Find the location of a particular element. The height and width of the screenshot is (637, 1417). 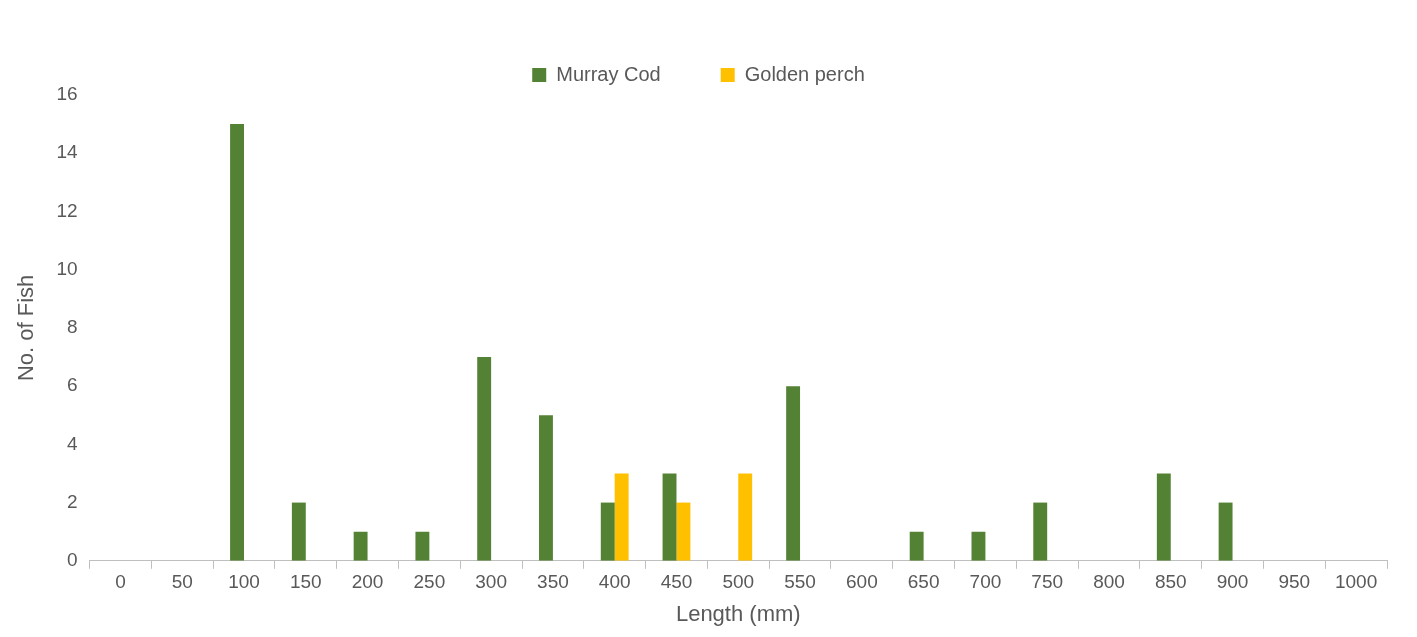

x-tick-label: 950 is located at coordinates (1294, 582).